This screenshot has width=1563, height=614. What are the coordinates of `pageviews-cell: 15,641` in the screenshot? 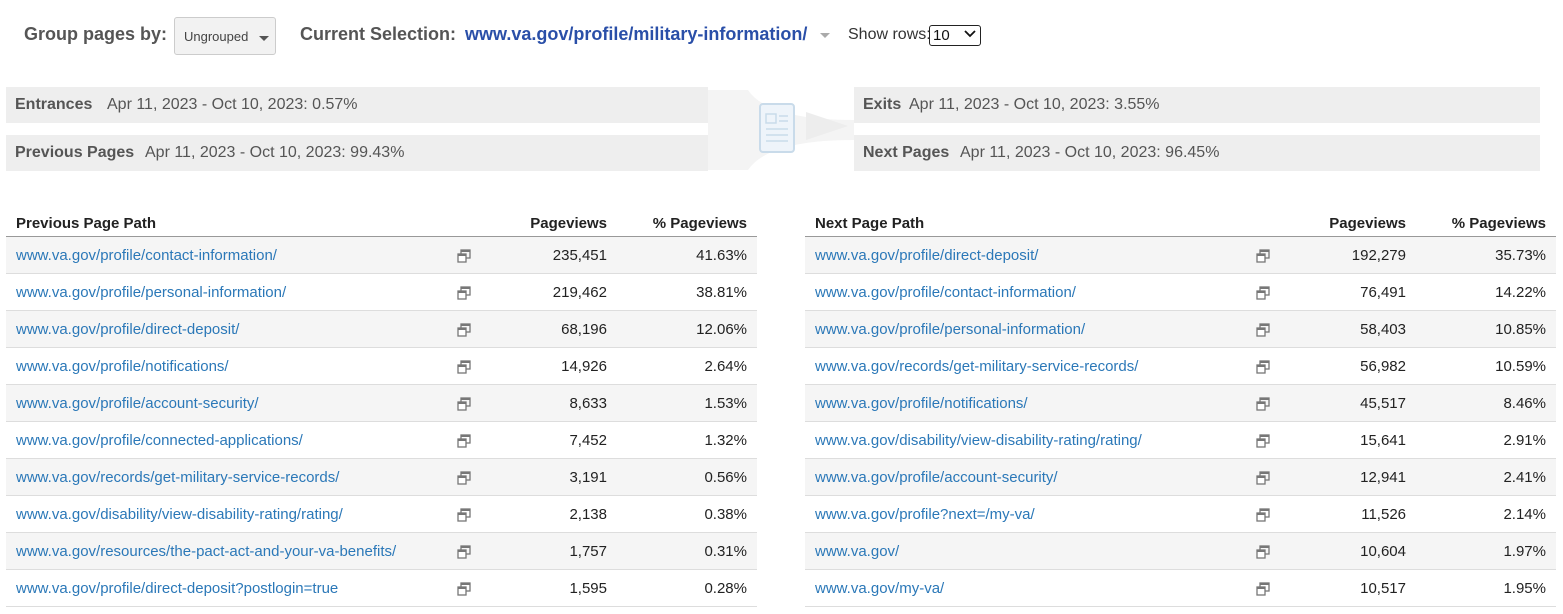 It's located at (1346, 440).